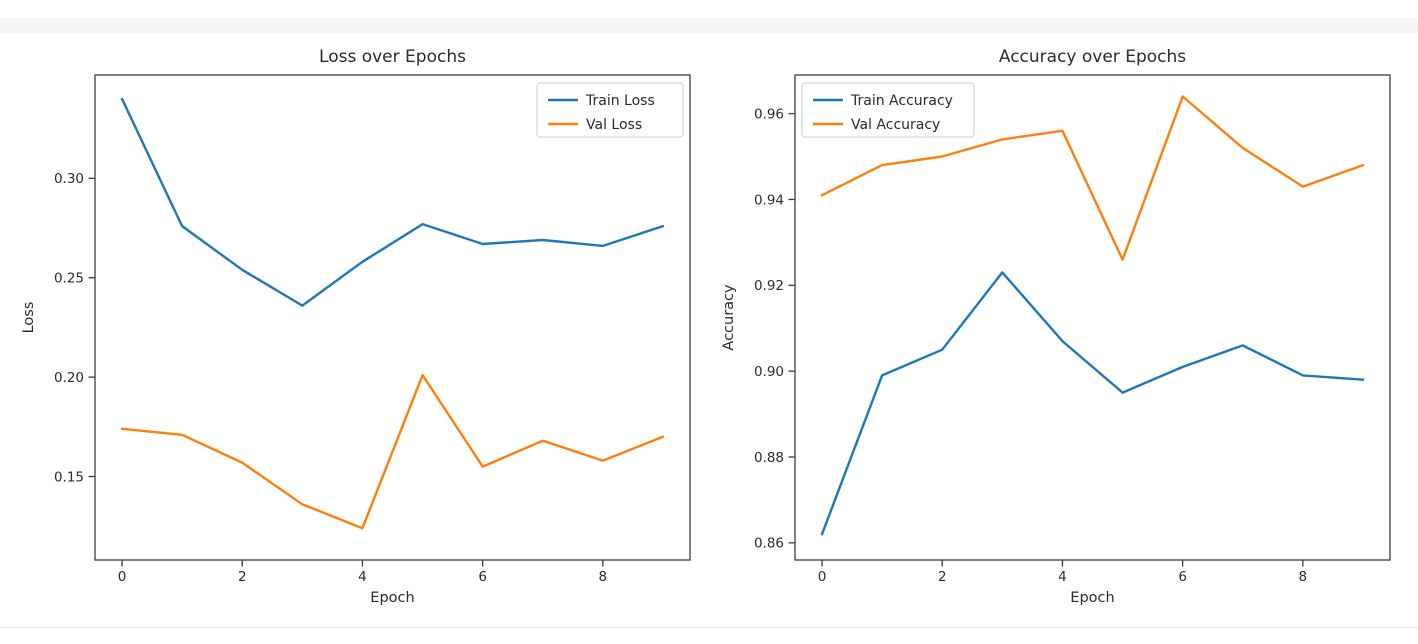  Describe the element at coordinates (769, 114) in the screenshot. I see `y-tick-label: 0.96` at that location.